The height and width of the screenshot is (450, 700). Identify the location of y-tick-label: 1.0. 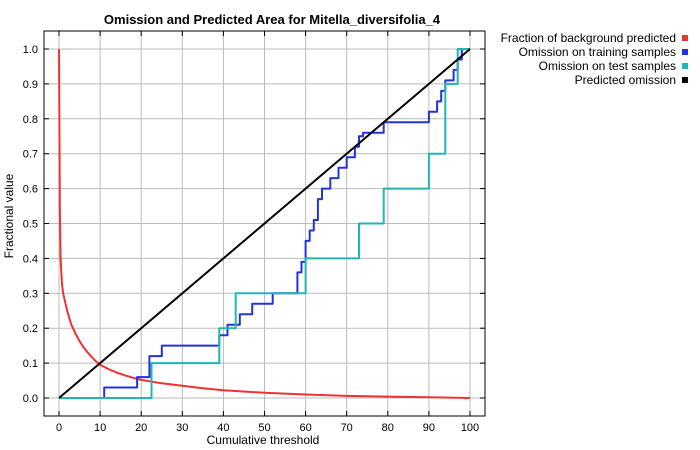
(30, 50).